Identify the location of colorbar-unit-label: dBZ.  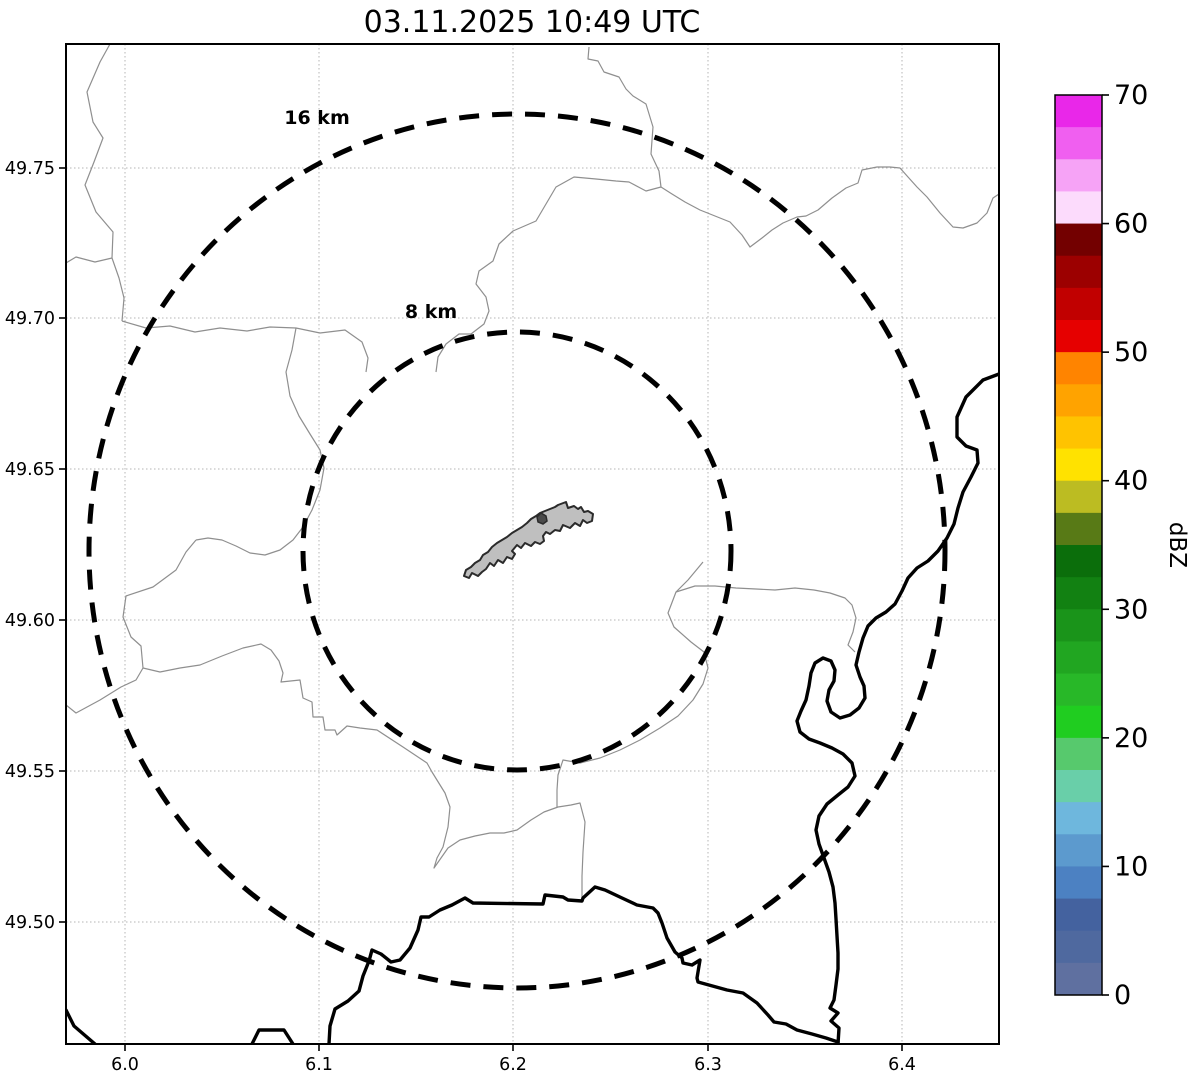
(1176, 545).